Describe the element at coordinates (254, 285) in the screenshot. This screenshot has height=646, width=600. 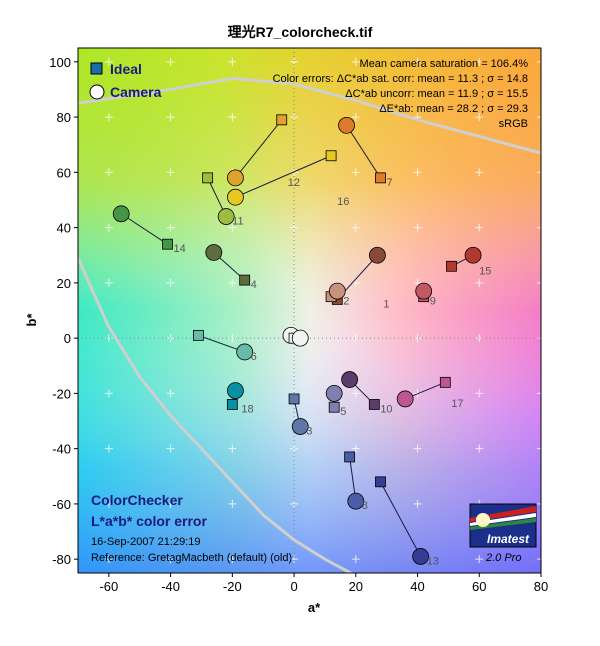
I see `patch-label: 4` at that location.